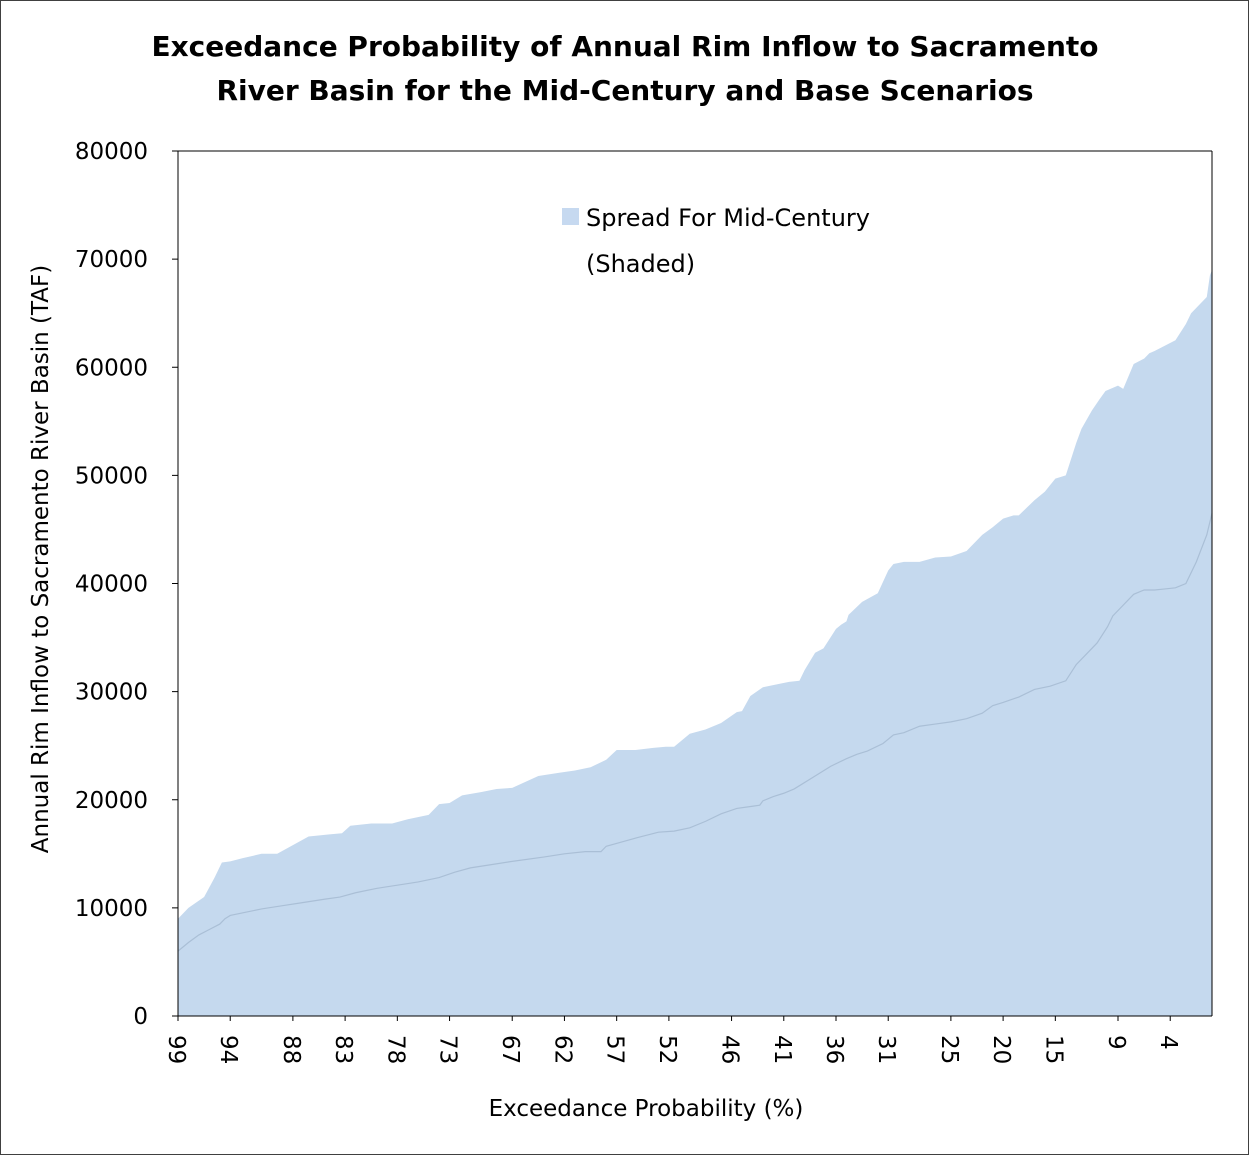 This screenshot has height=1156, width=1249. I want to click on x-tick-label: 25, so click(949, 1049).